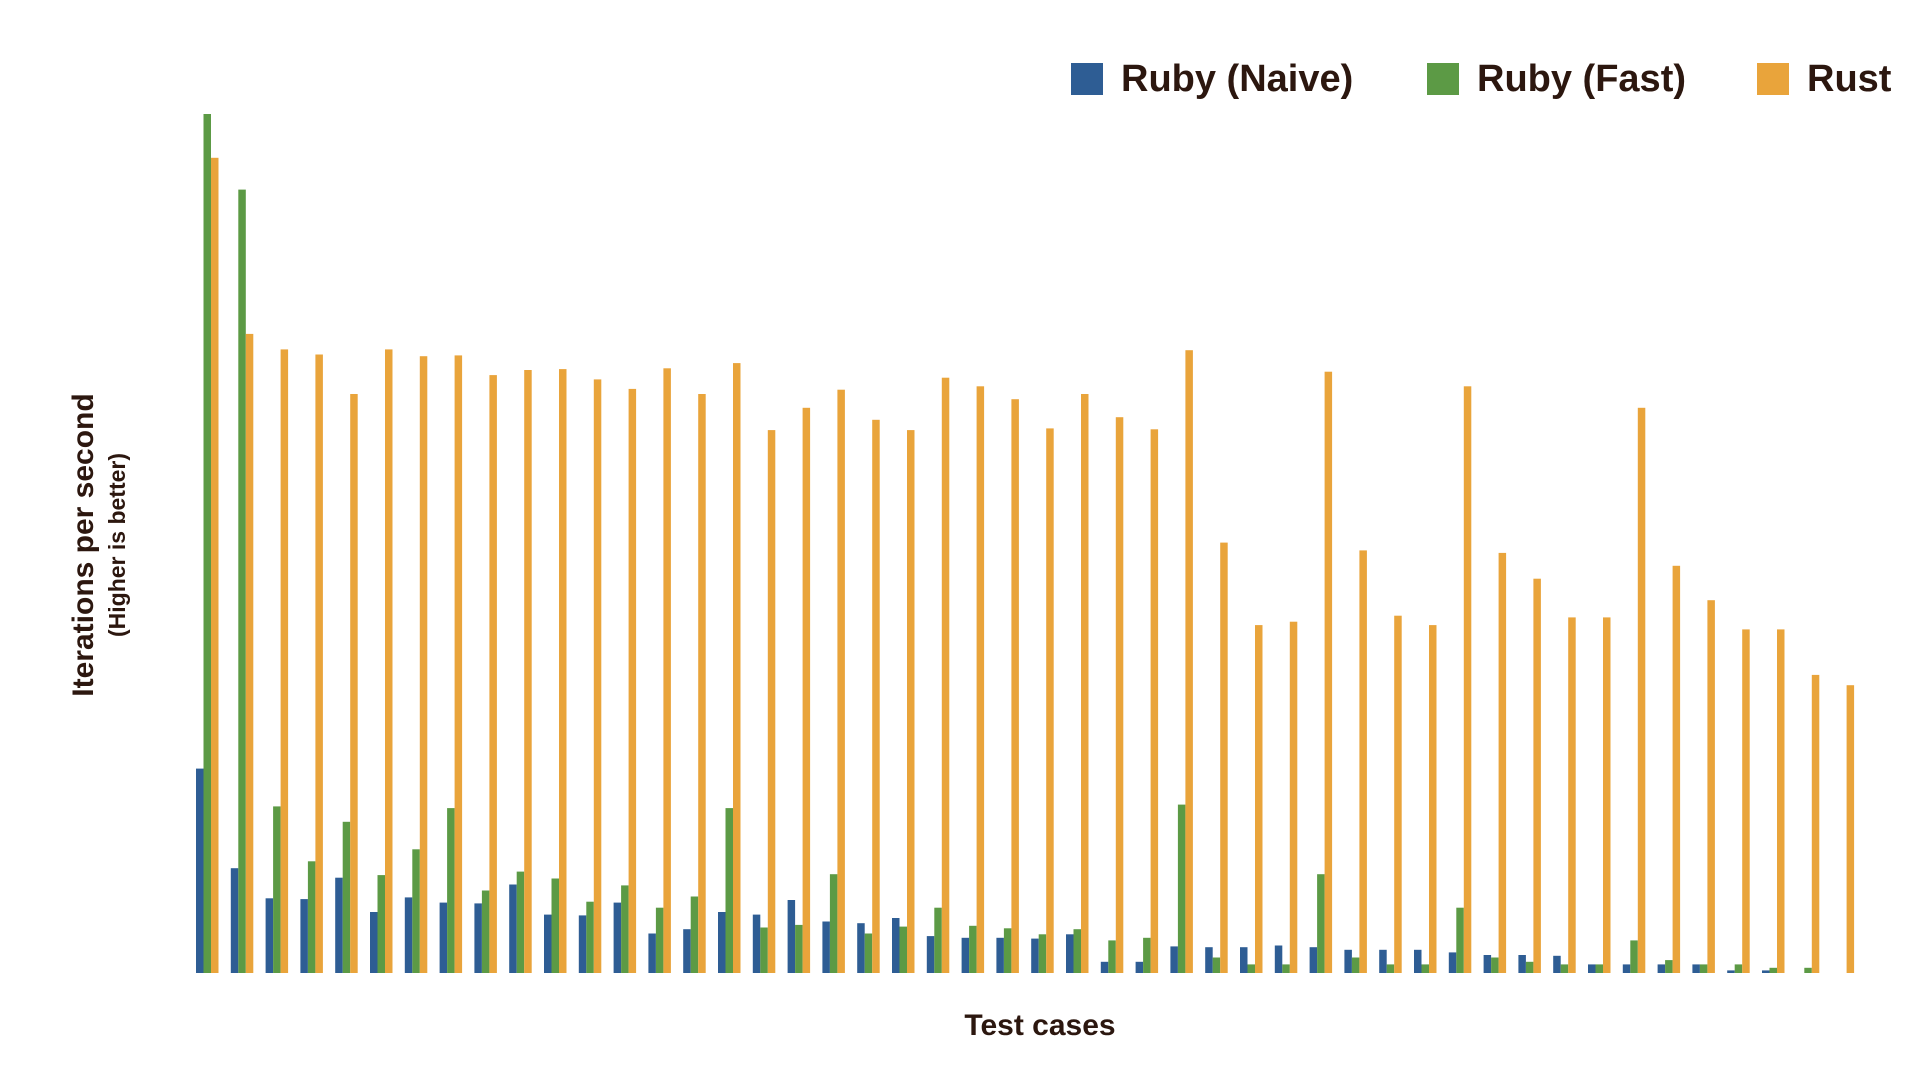 The width and height of the screenshot is (1920, 1080). What do you see at coordinates (1443, 79) in the screenshot?
I see `legend-swatch-ruby-fast` at bounding box center [1443, 79].